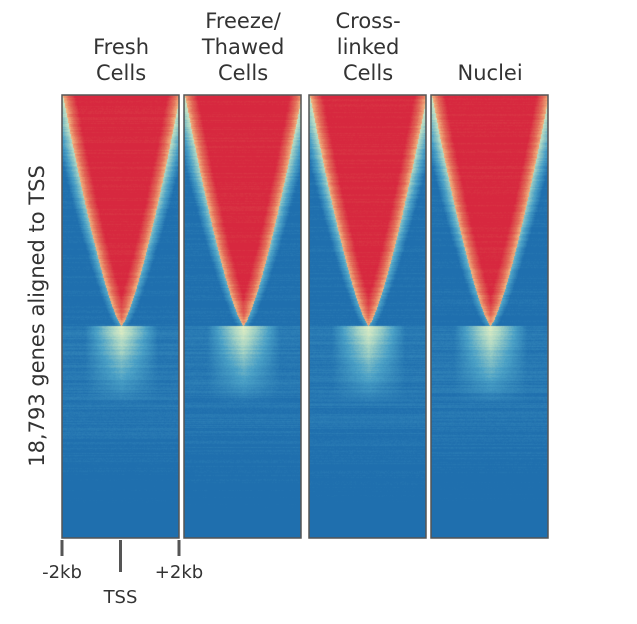 Image resolution: width=637 pixels, height=624 pixels. I want to click on panel-title: Nuclei, so click(490, 73).